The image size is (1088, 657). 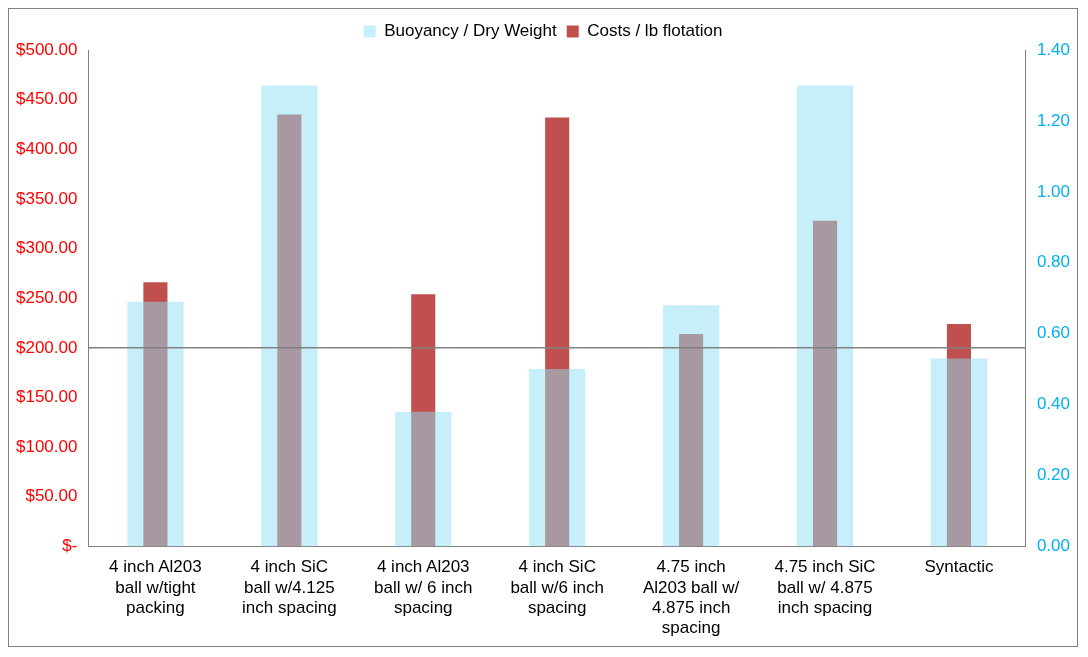 What do you see at coordinates (959, 567) in the screenshot?
I see `x-tick-label: Syntactic` at bounding box center [959, 567].